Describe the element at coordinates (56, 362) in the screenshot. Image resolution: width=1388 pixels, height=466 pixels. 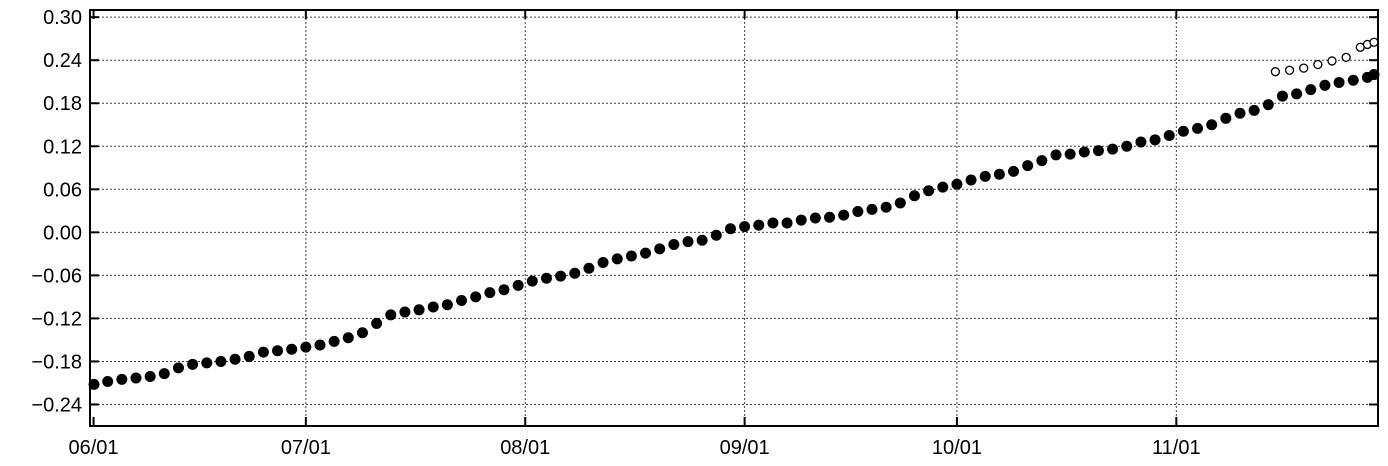
I see `y-tick-label: −0.18` at that location.